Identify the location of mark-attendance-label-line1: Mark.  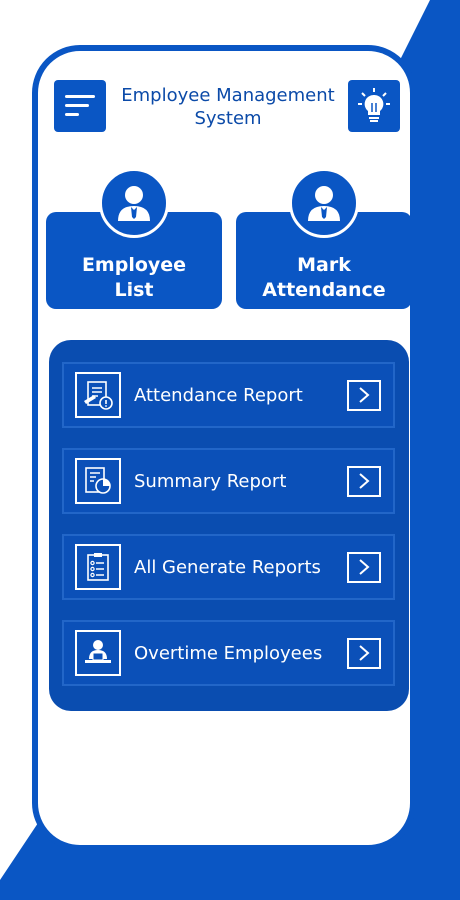
(324, 265).